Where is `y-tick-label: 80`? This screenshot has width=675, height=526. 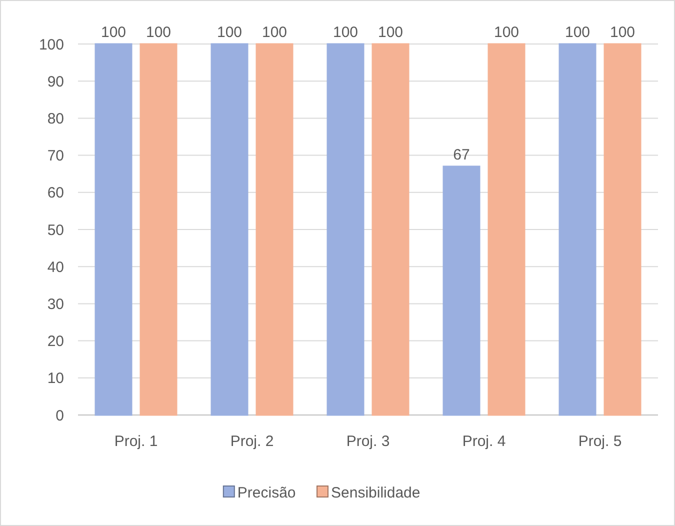 y-tick-label: 80 is located at coordinates (55, 119).